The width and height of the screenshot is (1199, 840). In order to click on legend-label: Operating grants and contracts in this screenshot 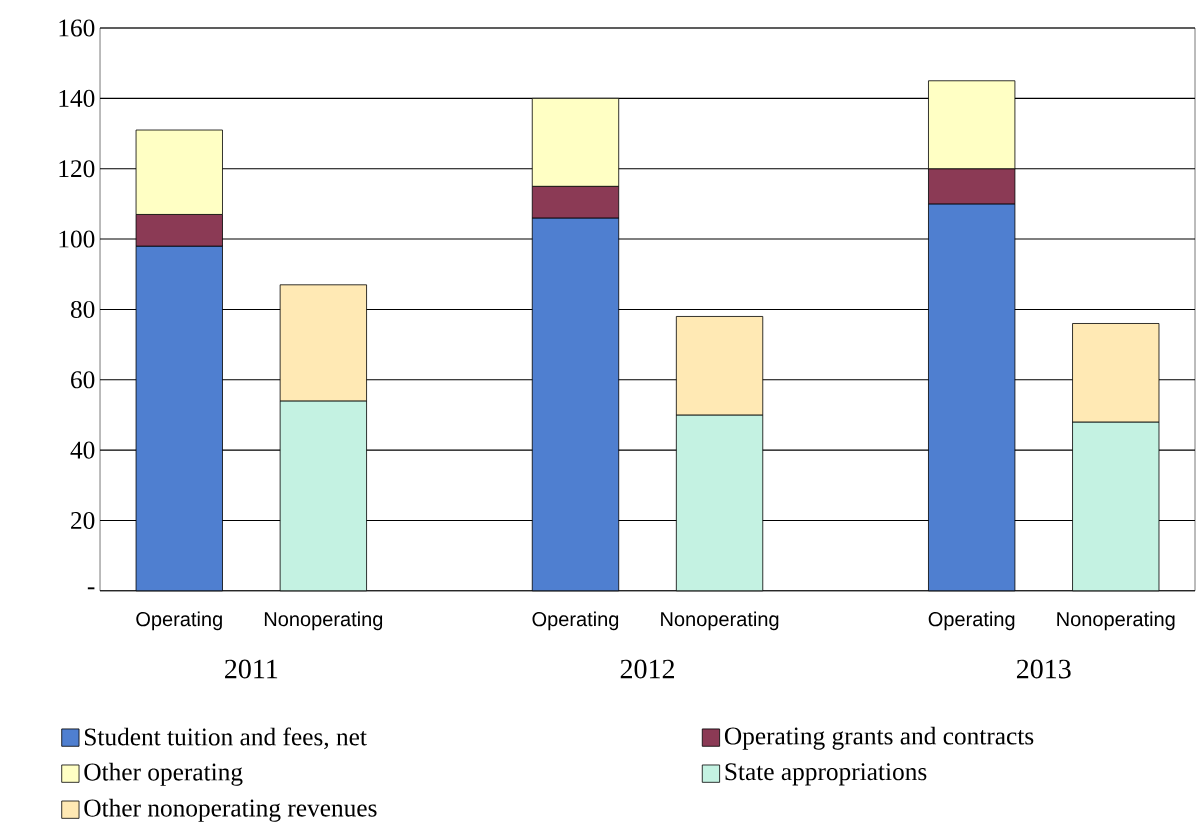, I will do `click(879, 738)`.